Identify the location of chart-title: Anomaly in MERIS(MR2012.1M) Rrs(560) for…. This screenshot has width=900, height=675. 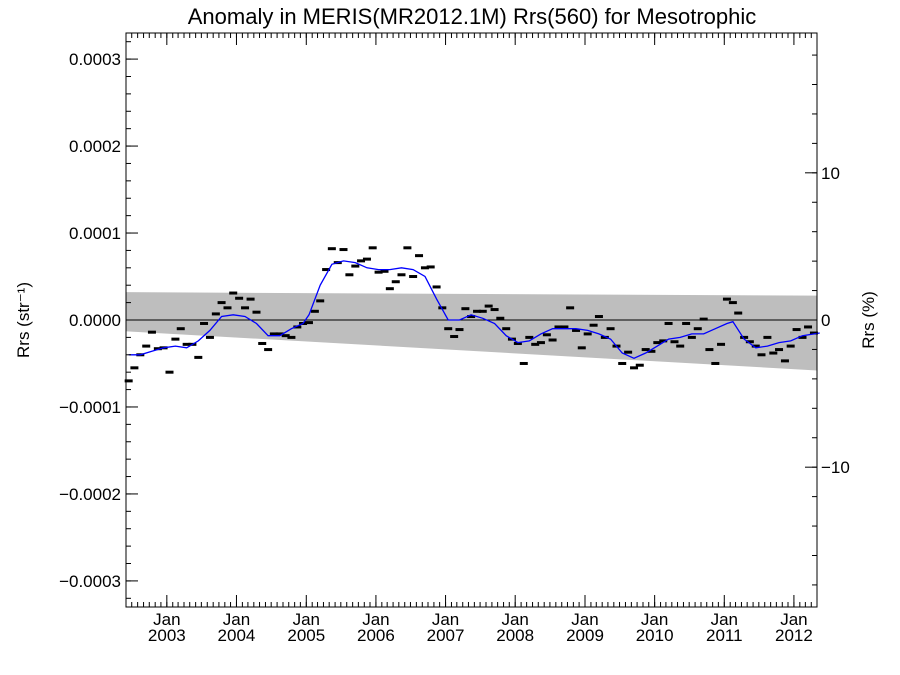
(472, 16).